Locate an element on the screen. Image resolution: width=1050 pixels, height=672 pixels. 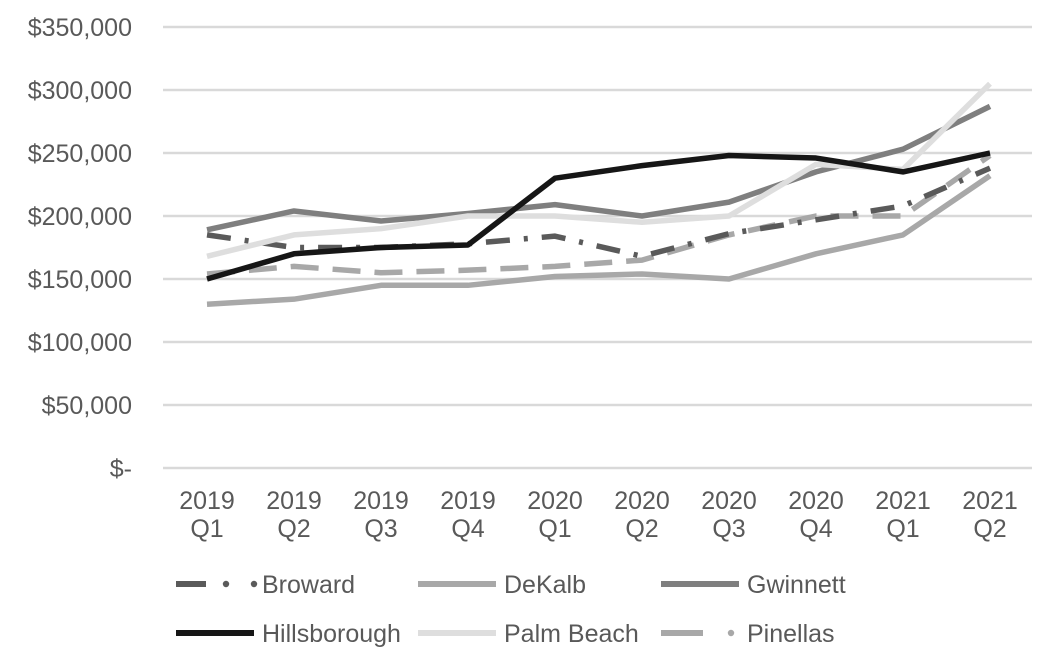
legend-item-pinellas: Pinellas is located at coordinates (748, 634).